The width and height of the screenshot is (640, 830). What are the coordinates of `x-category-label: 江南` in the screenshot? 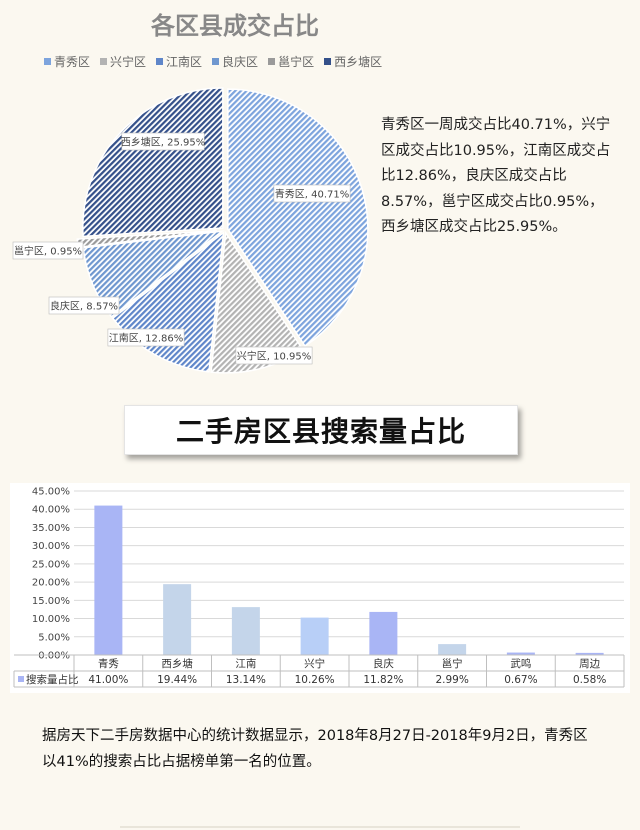 It's located at (245, 663).